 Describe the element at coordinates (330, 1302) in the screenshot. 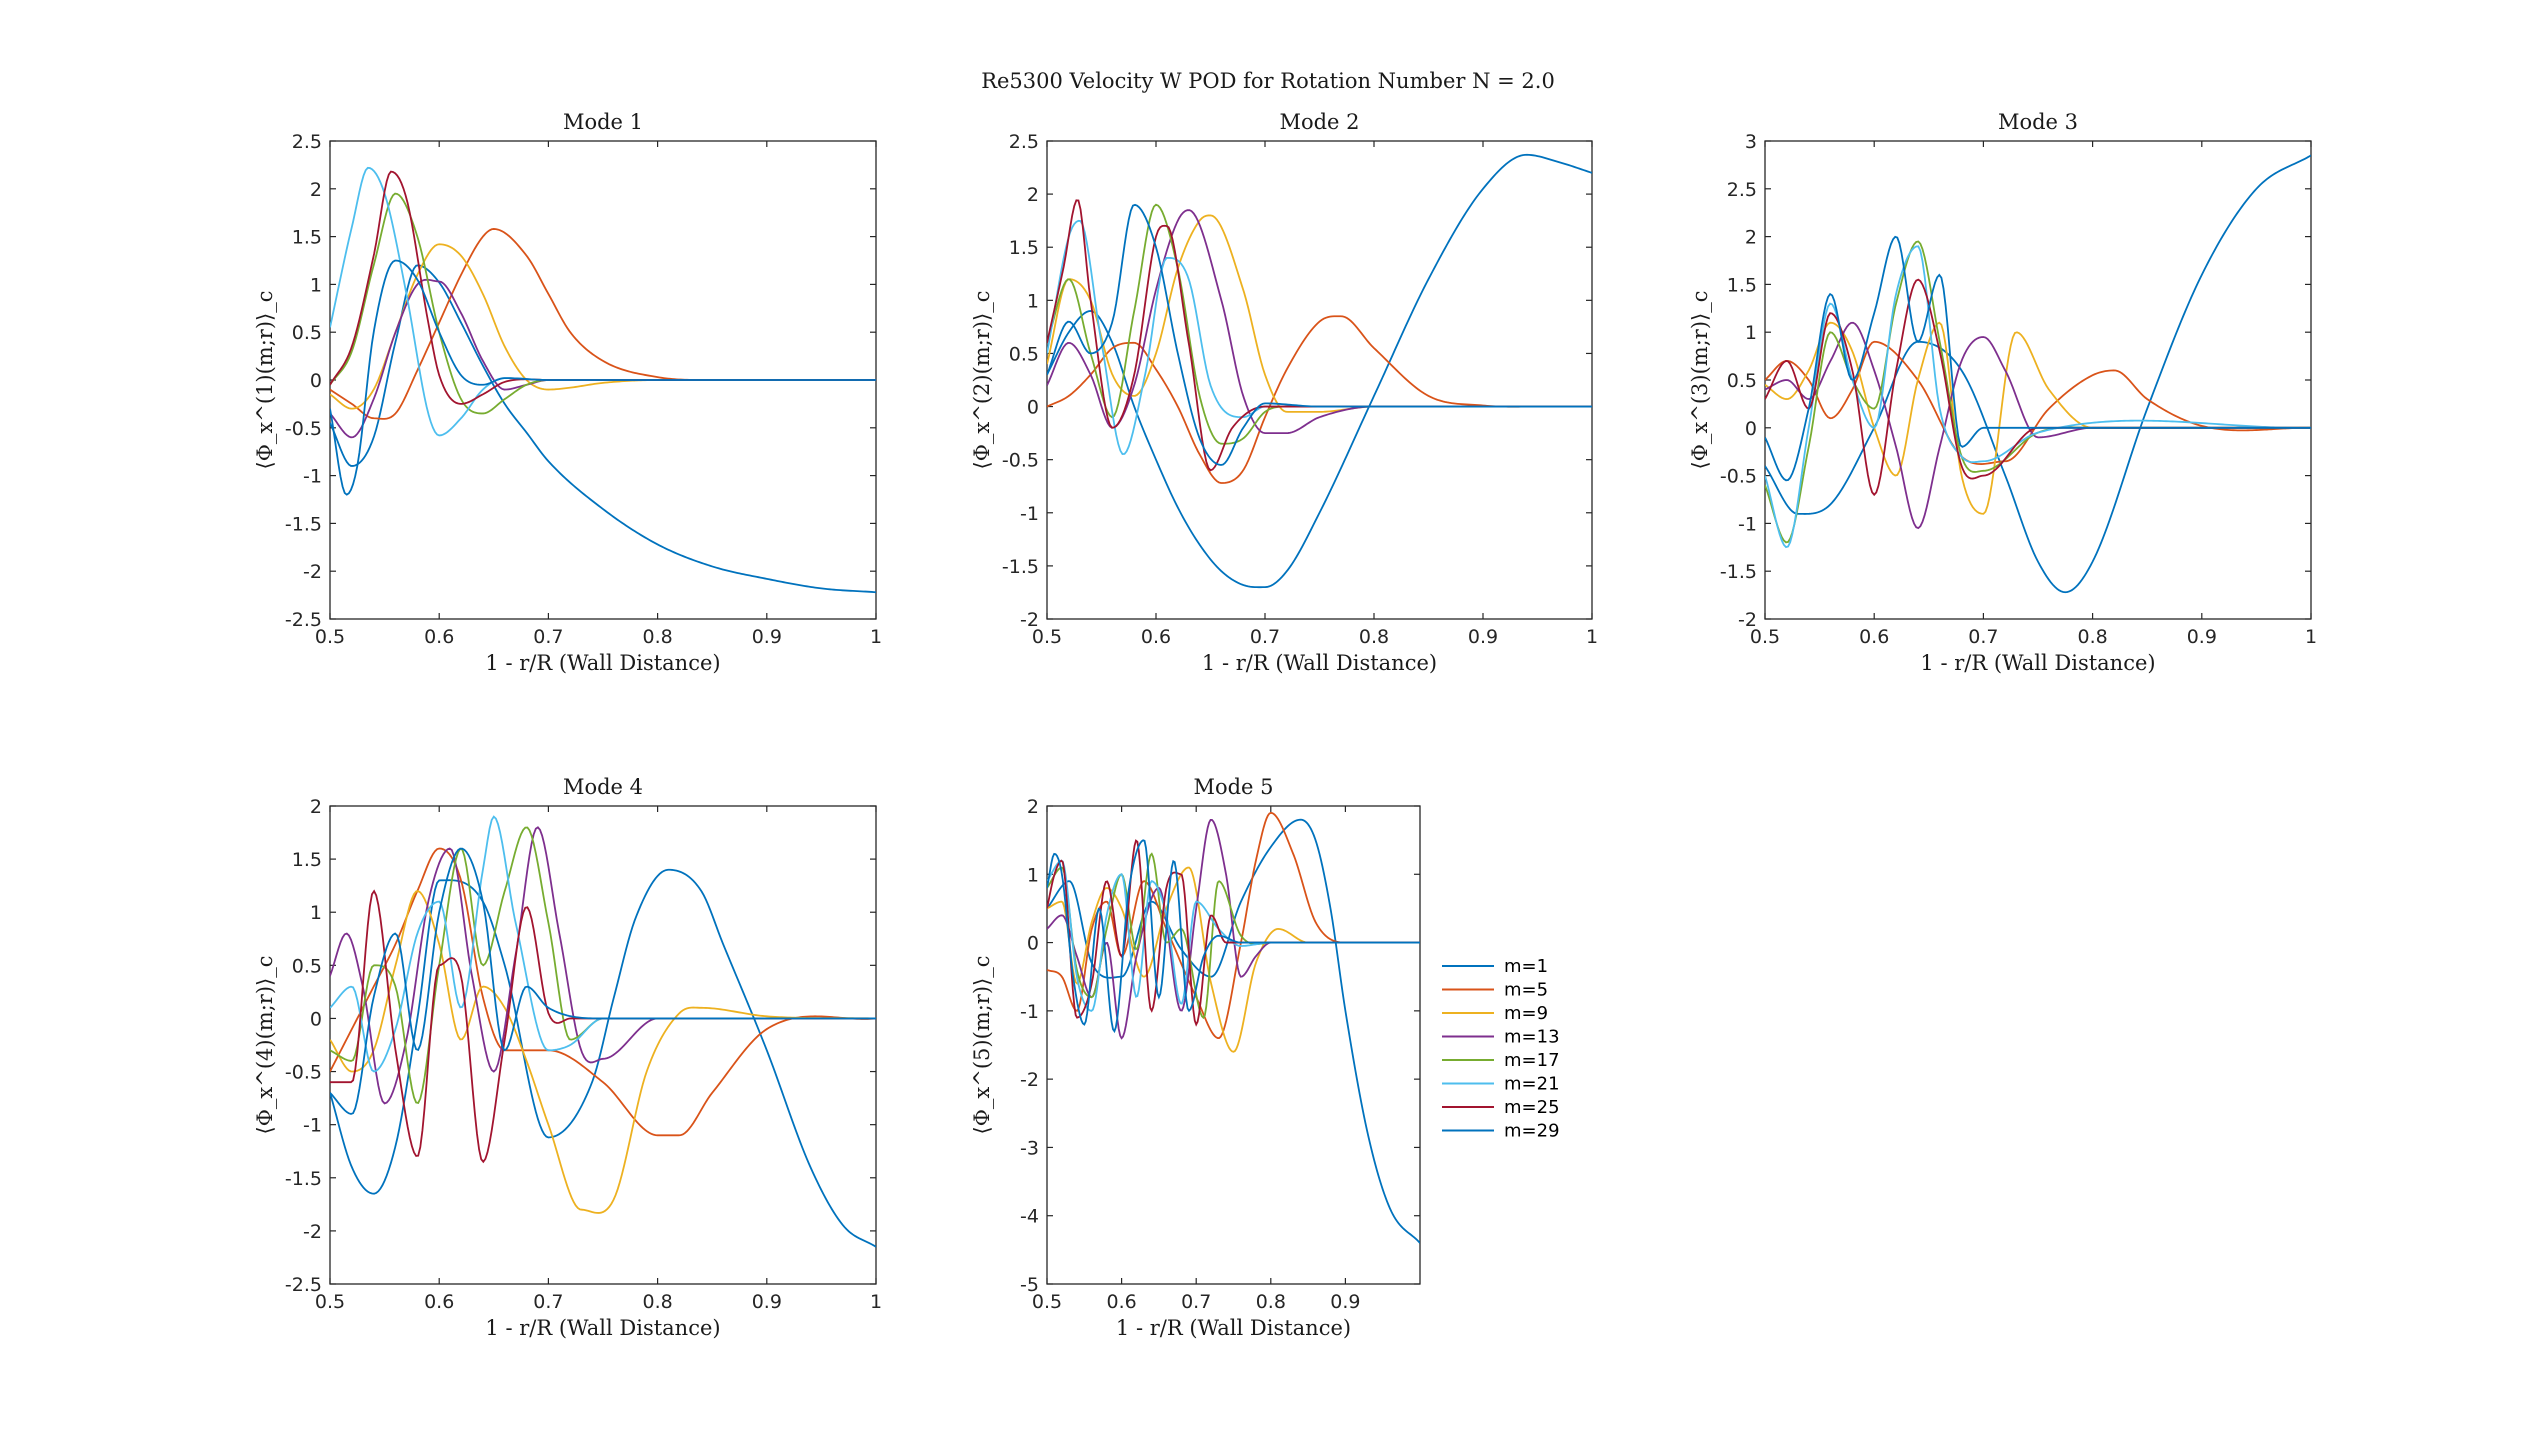

I see `mode4-xtick-label: 0.5` at that location.